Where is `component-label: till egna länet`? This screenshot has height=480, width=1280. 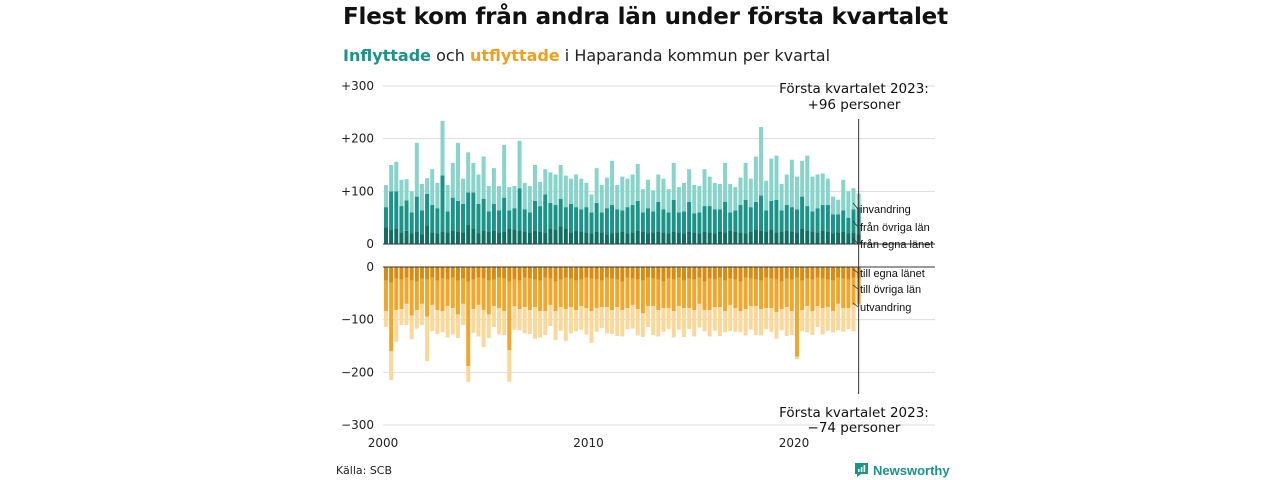 component-label: till egna länet is located at coordinates (892, 274).